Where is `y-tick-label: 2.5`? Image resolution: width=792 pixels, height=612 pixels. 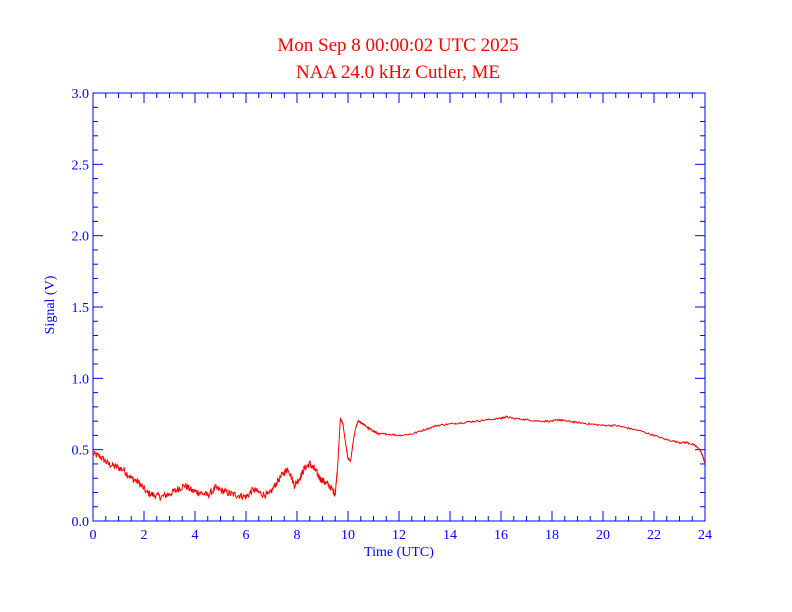
y-tick-label: 2.5 is located at coordinates (81, 165).